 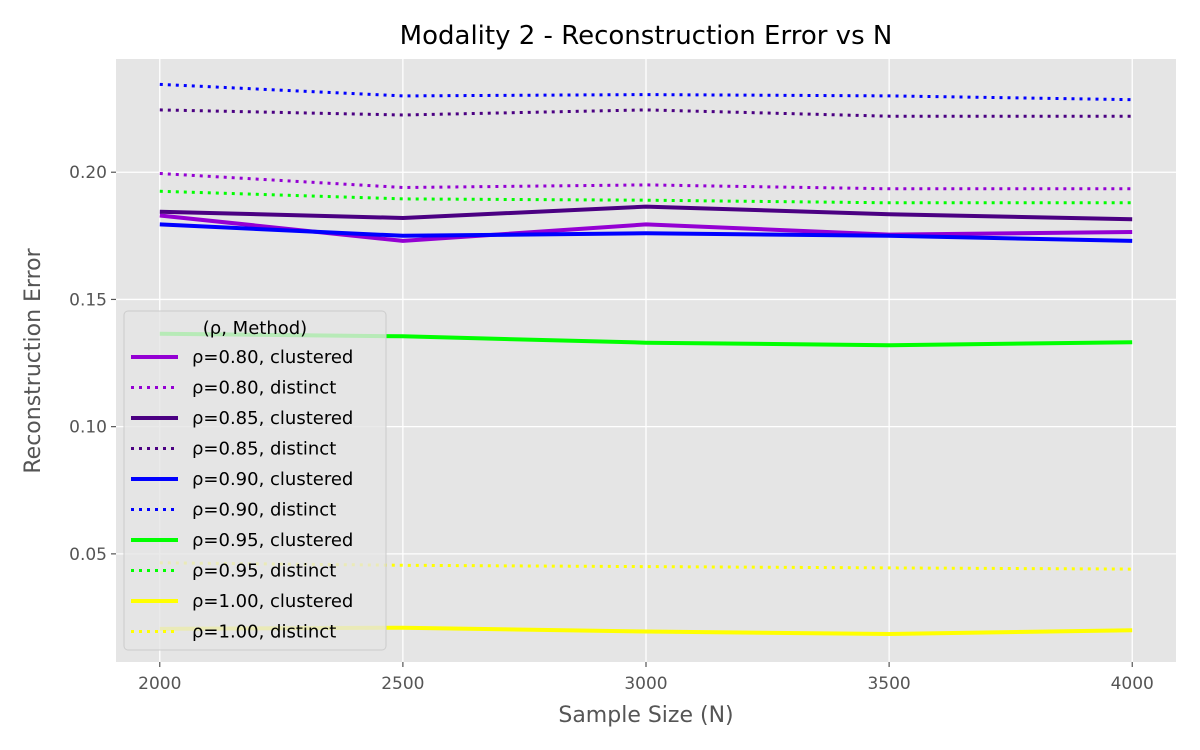 I want to click on y-axis-ticks: 0.05 0.10 0.15 0.20, so click(x=92, y=364).